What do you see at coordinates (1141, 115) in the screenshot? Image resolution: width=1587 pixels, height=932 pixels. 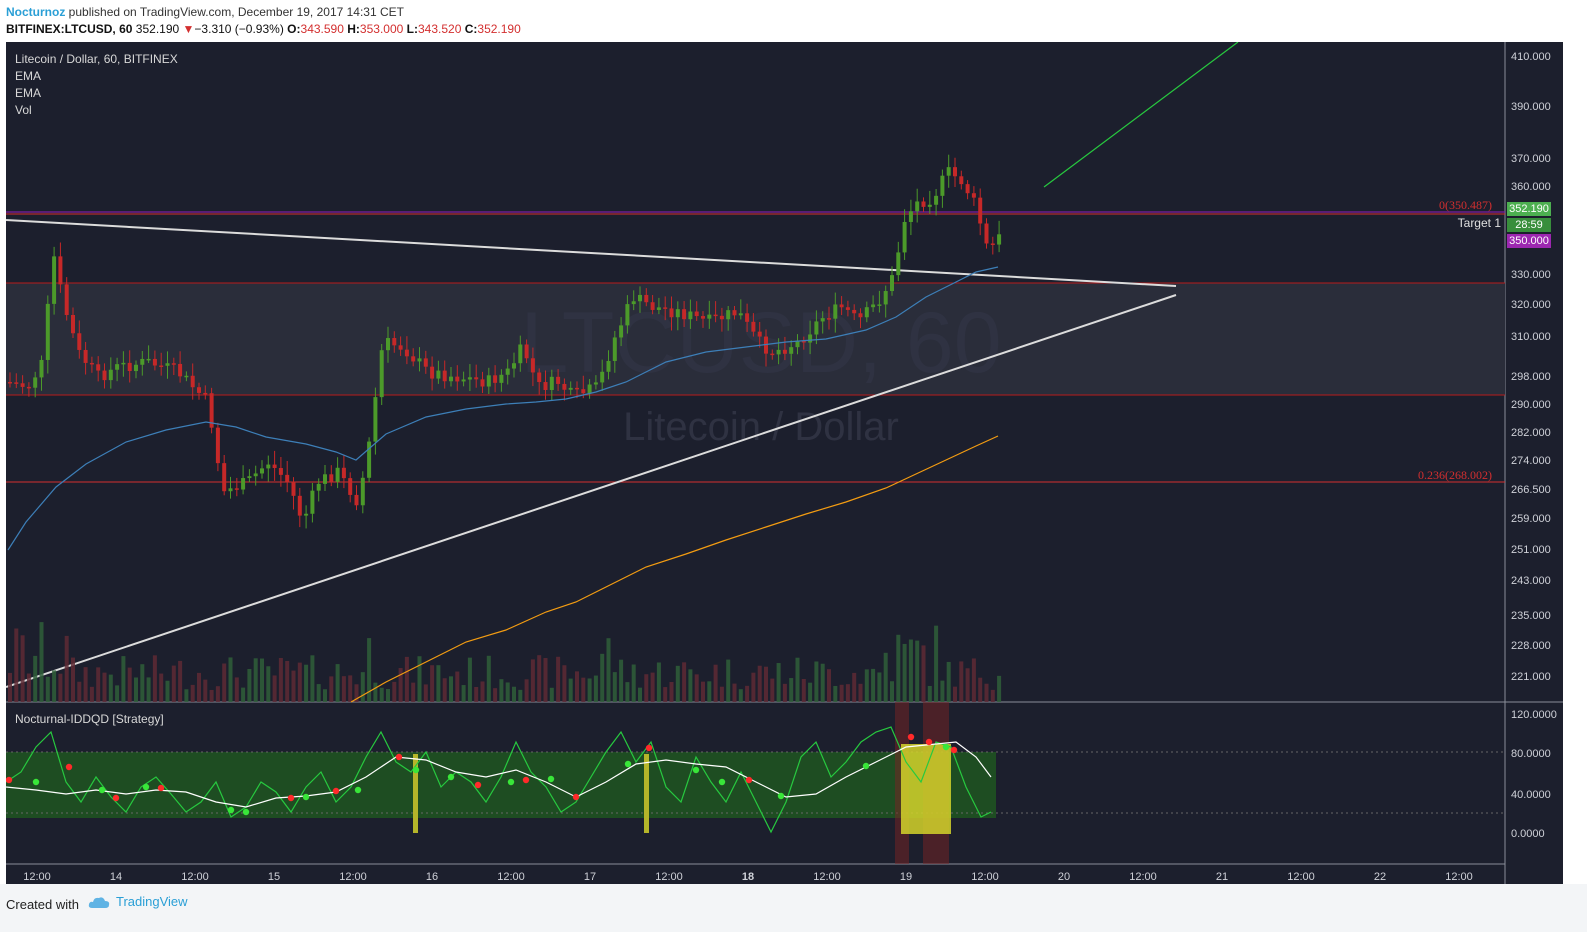 I see `projection-line` at bounding box center [1141, 115].